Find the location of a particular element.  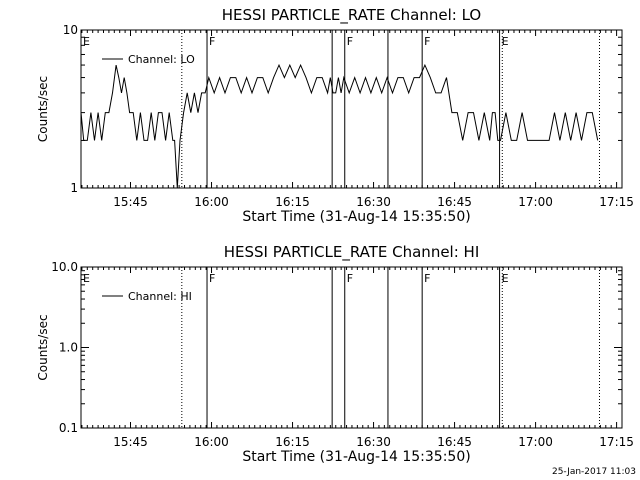

timestamp-label: 25-Jan-2017 11:03 is located at coordinates (594, 472).